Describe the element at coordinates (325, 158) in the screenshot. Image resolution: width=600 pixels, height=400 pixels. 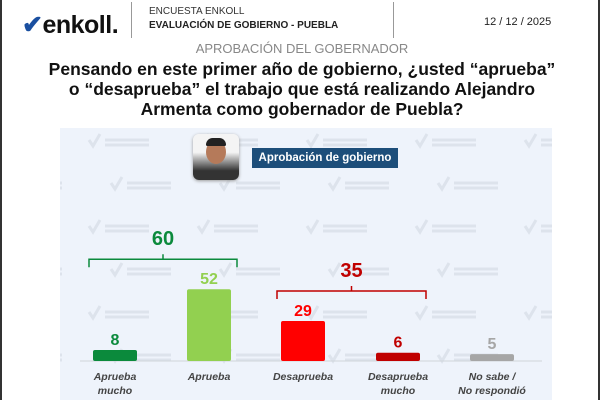
I see `chart-title: Aprobación de gobierno` at that location.